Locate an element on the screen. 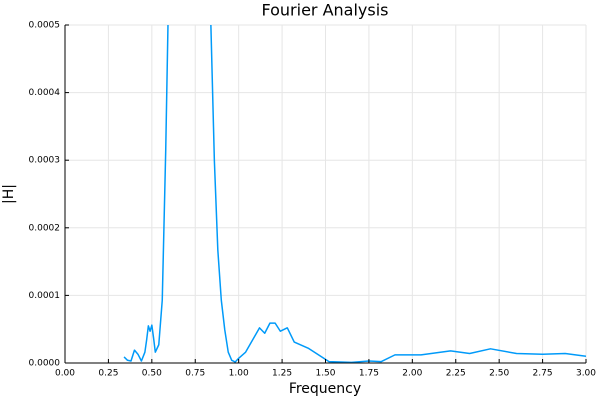 This screenshot has height=400, width=600. x-tick-label: 2.00 is located at coordinates (412, 374).